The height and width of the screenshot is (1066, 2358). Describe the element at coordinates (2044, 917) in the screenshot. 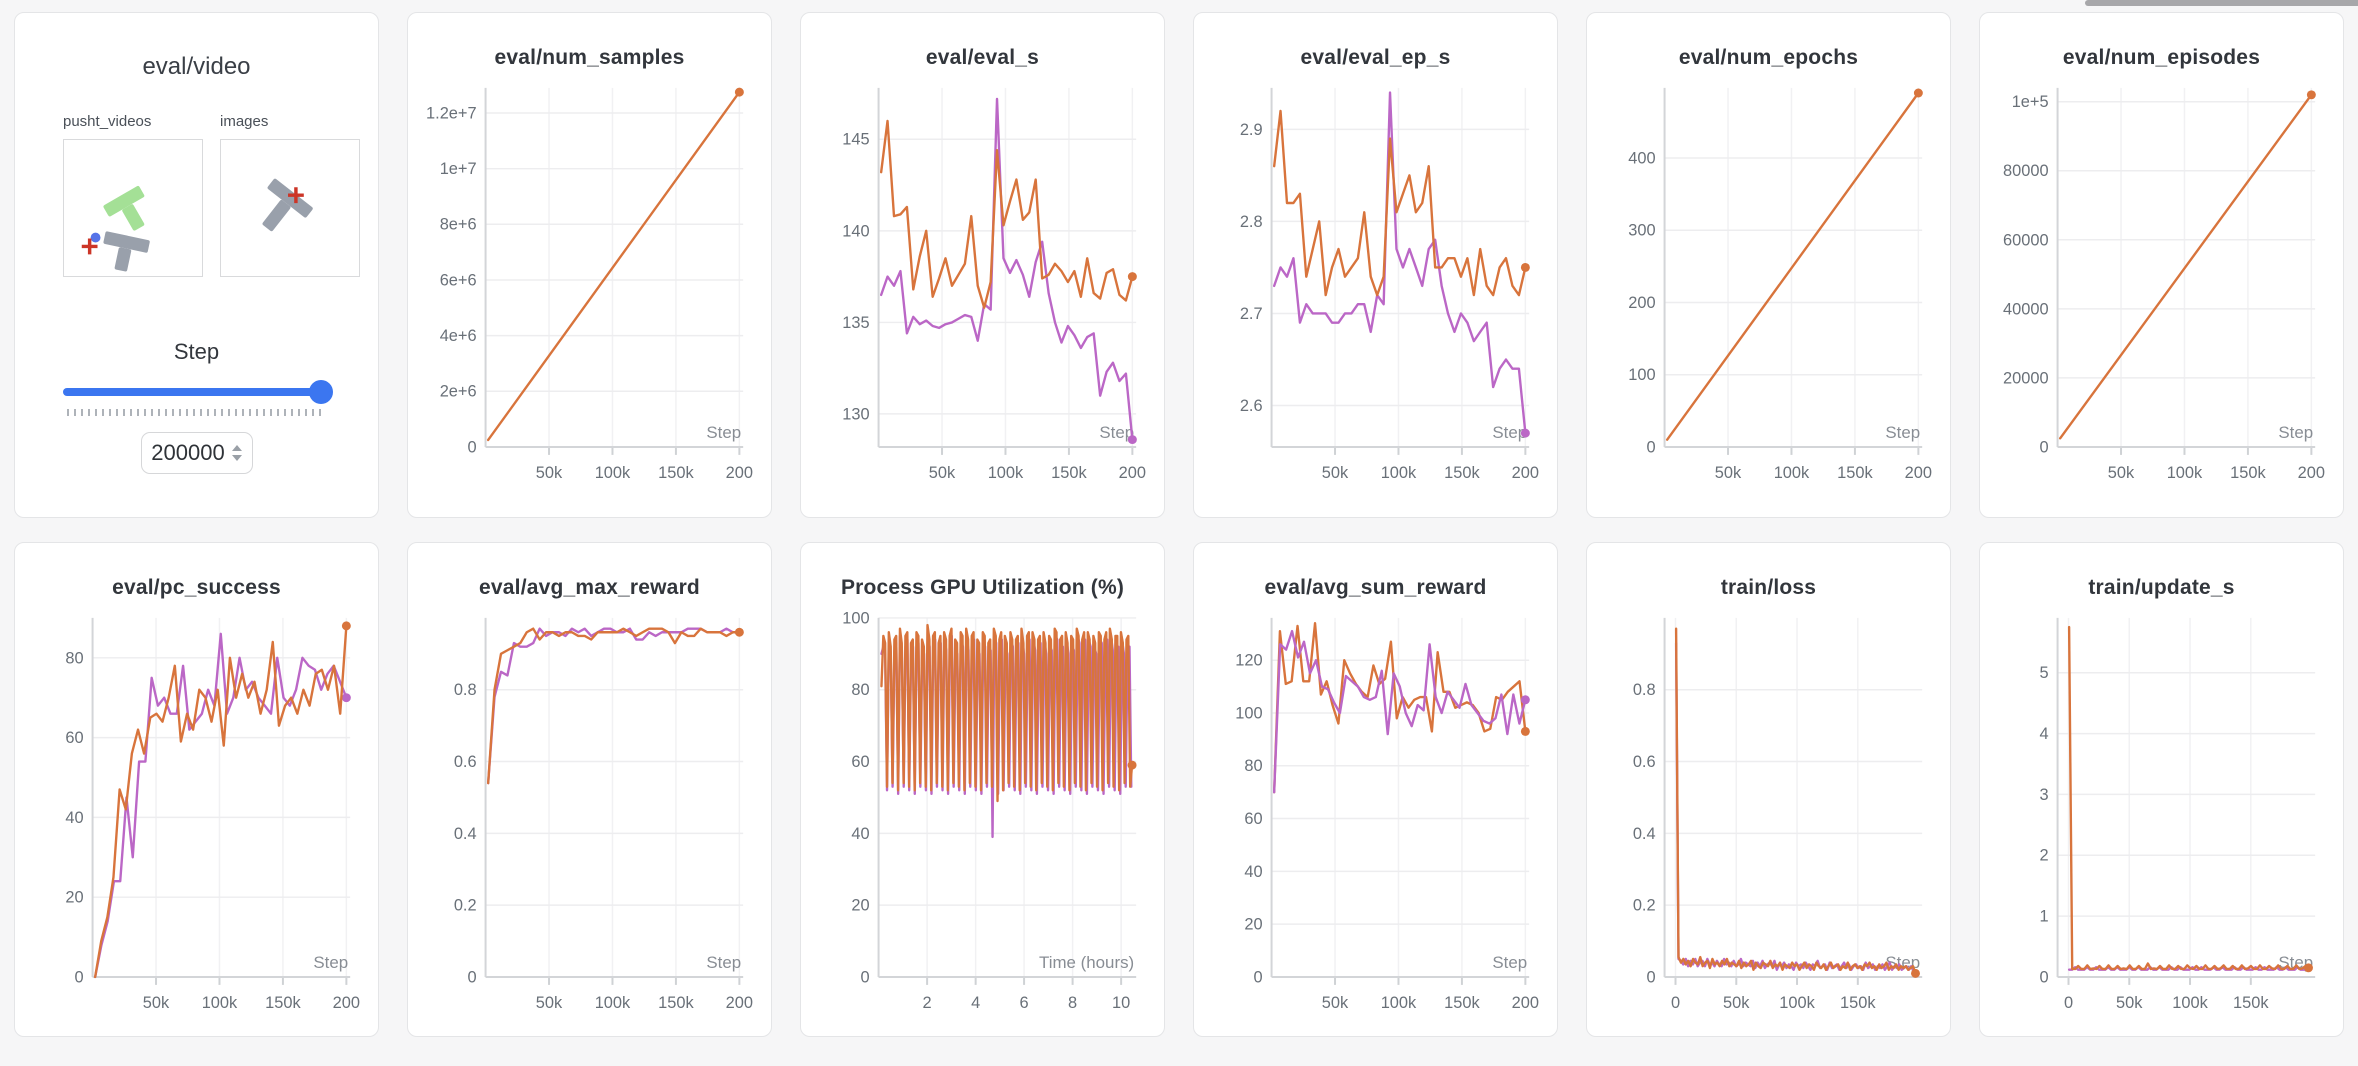

I see `svg-text: 1` at that location.